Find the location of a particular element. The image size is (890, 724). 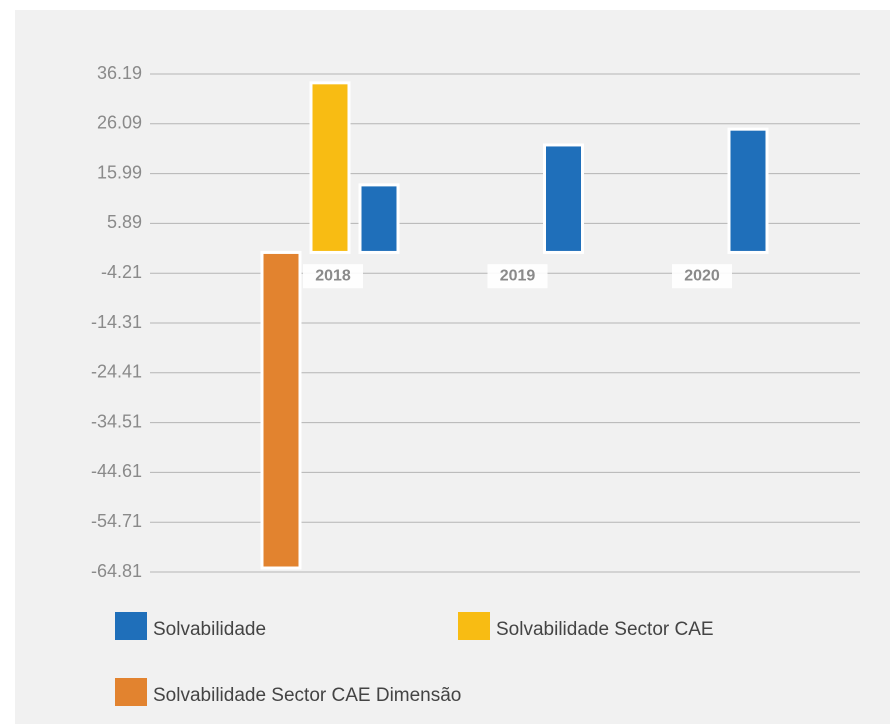

y-tick-label: 26.09 is located at coordinates (119, 123).